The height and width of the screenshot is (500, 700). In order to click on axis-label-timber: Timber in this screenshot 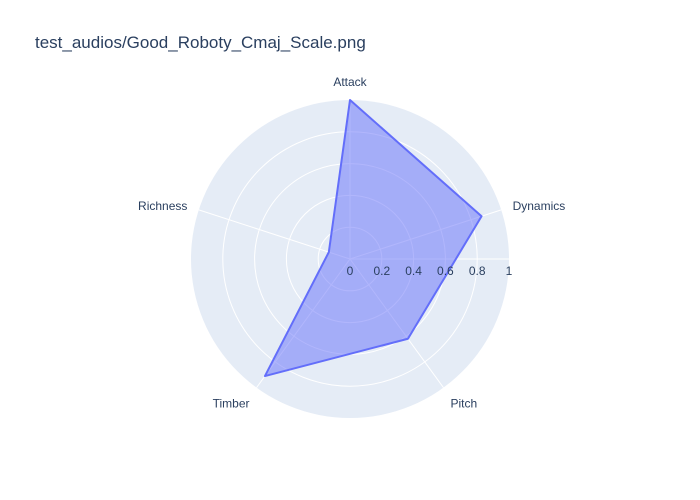, I will do `click(231, 403)`.